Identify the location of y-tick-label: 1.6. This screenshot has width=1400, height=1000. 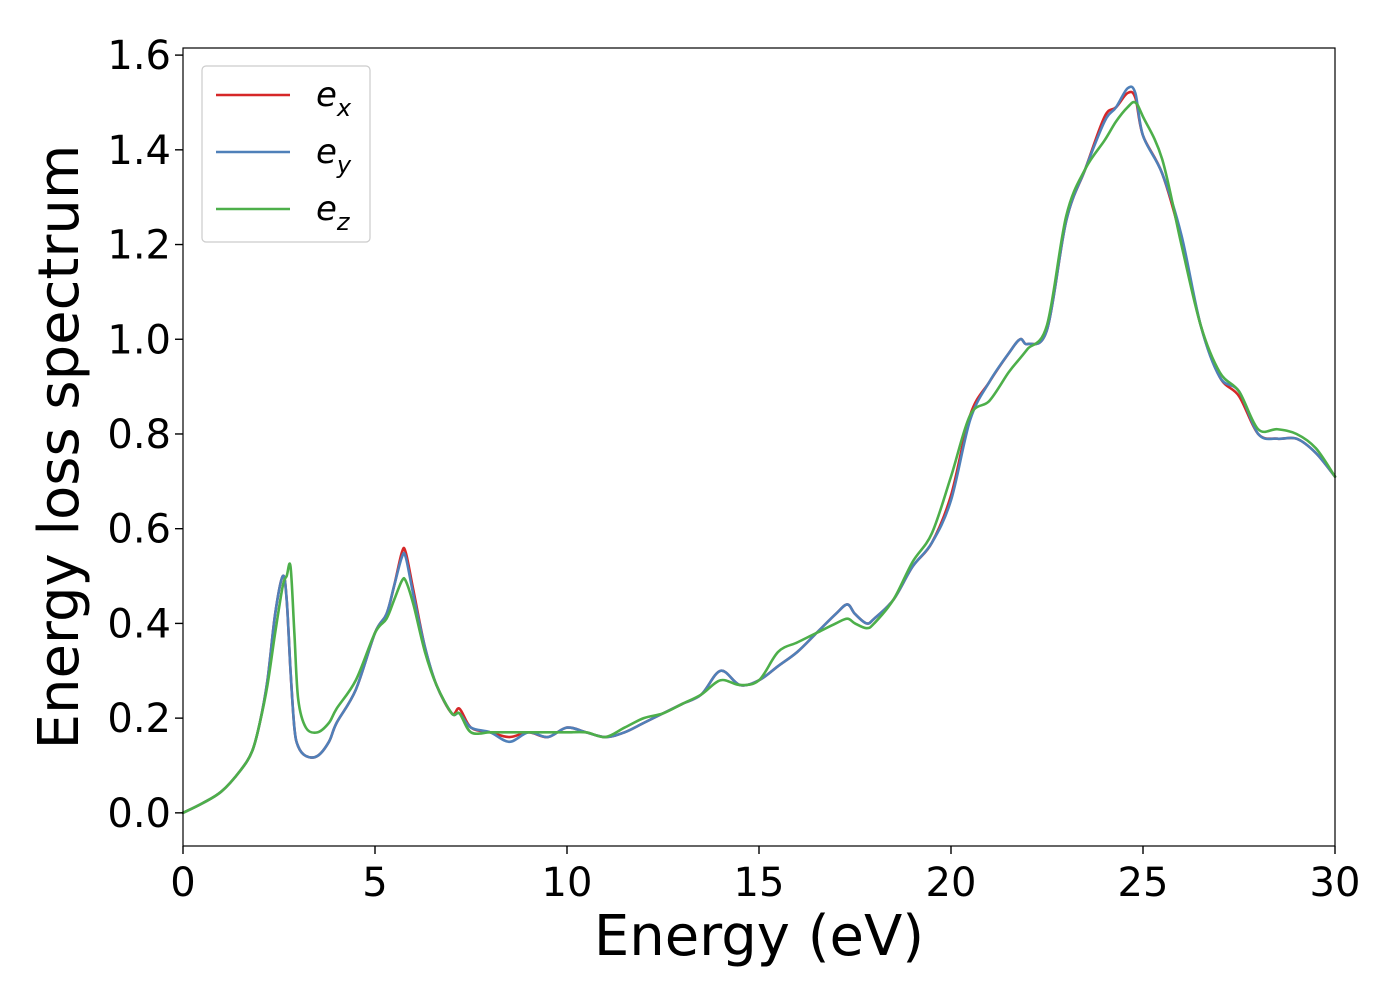
(139, 56).